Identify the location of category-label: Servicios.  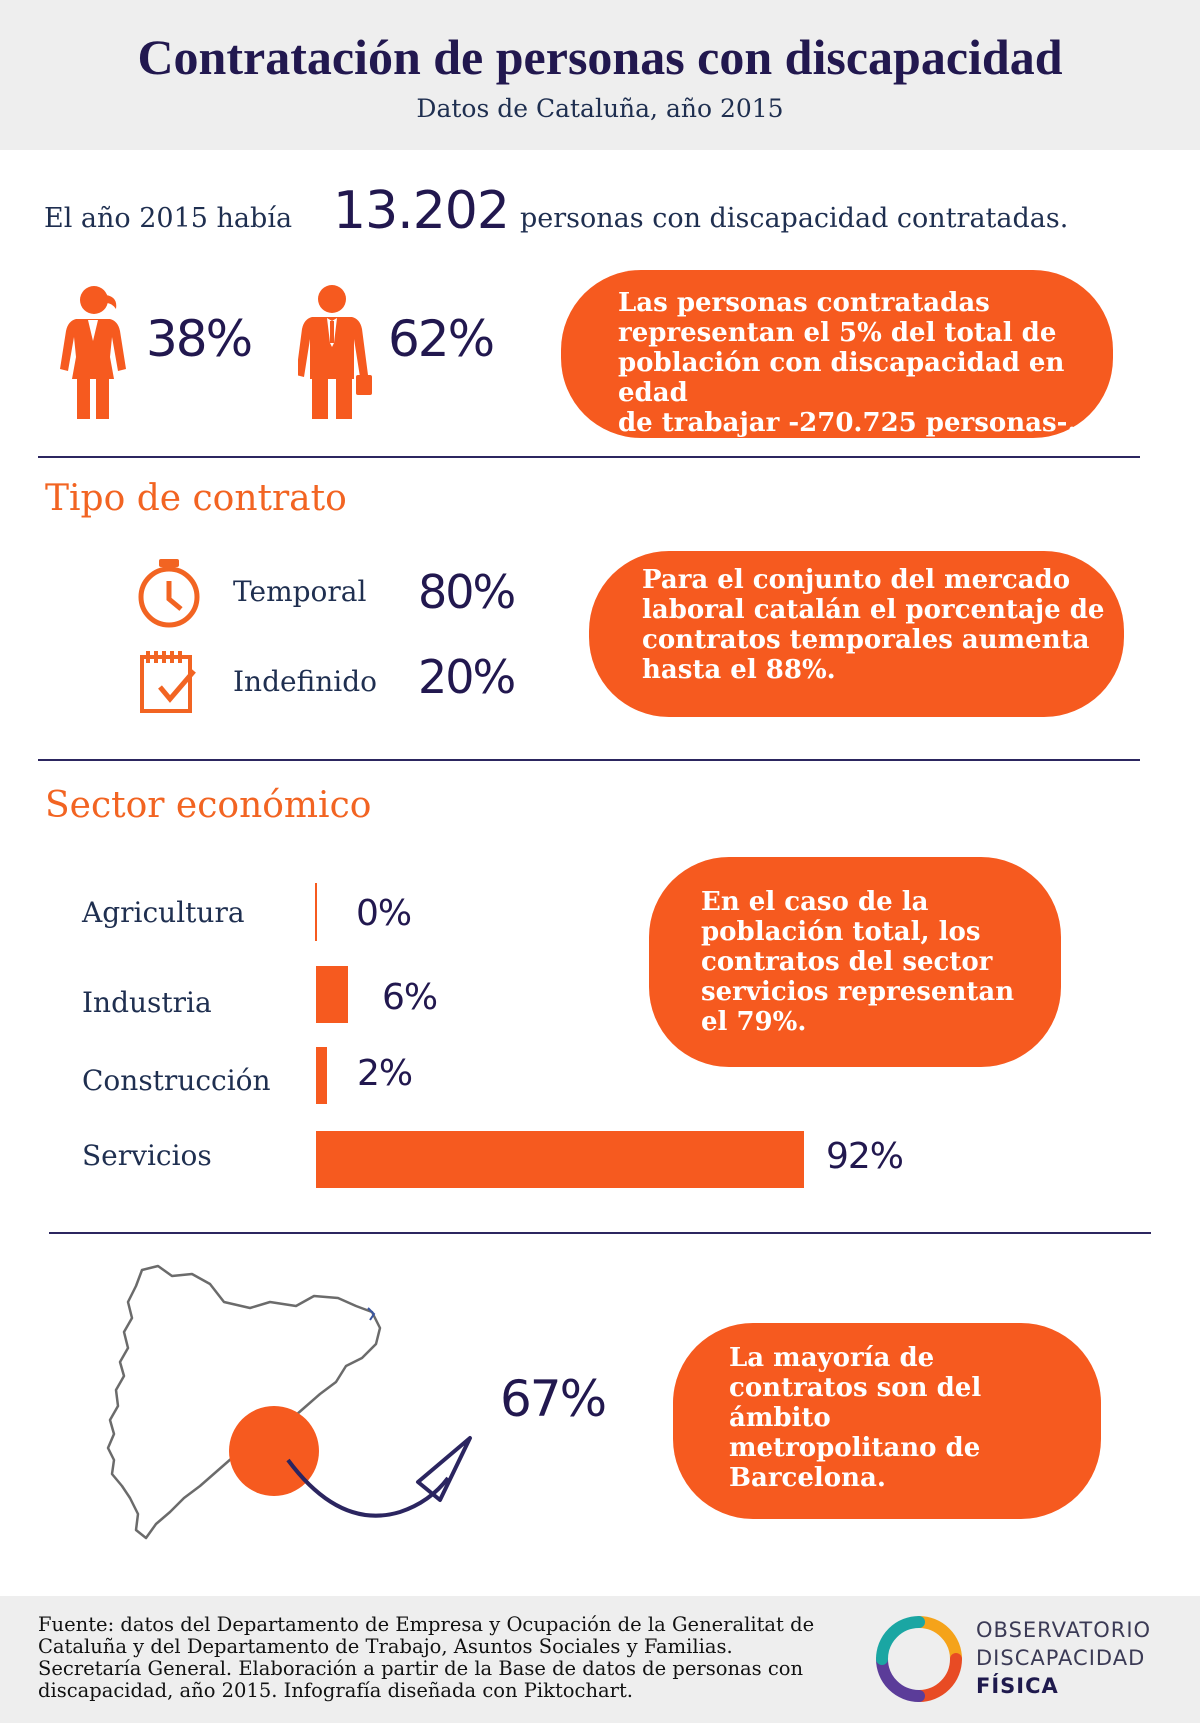
(147, 1155).